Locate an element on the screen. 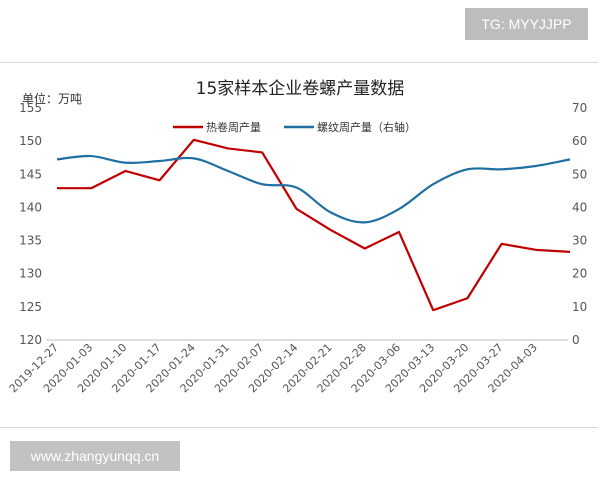 Image resolution: width=600 pixels, height=480 pixels. right-axis-ticks: 0 10 20 30 40 50 60 70 is located at coordinates (579, 224).